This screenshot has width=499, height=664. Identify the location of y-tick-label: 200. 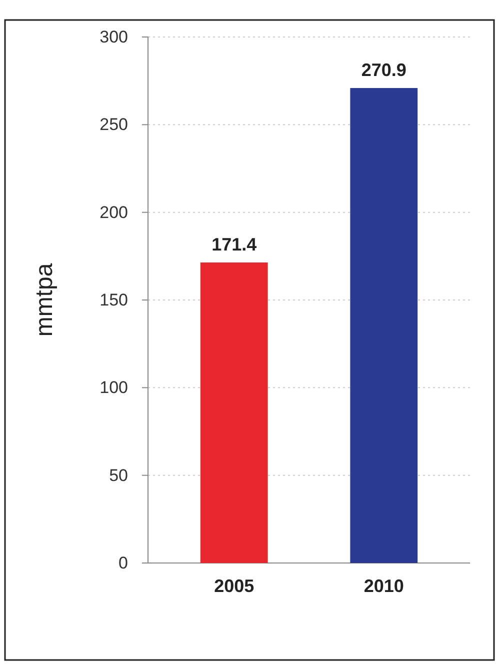
(114, 212).